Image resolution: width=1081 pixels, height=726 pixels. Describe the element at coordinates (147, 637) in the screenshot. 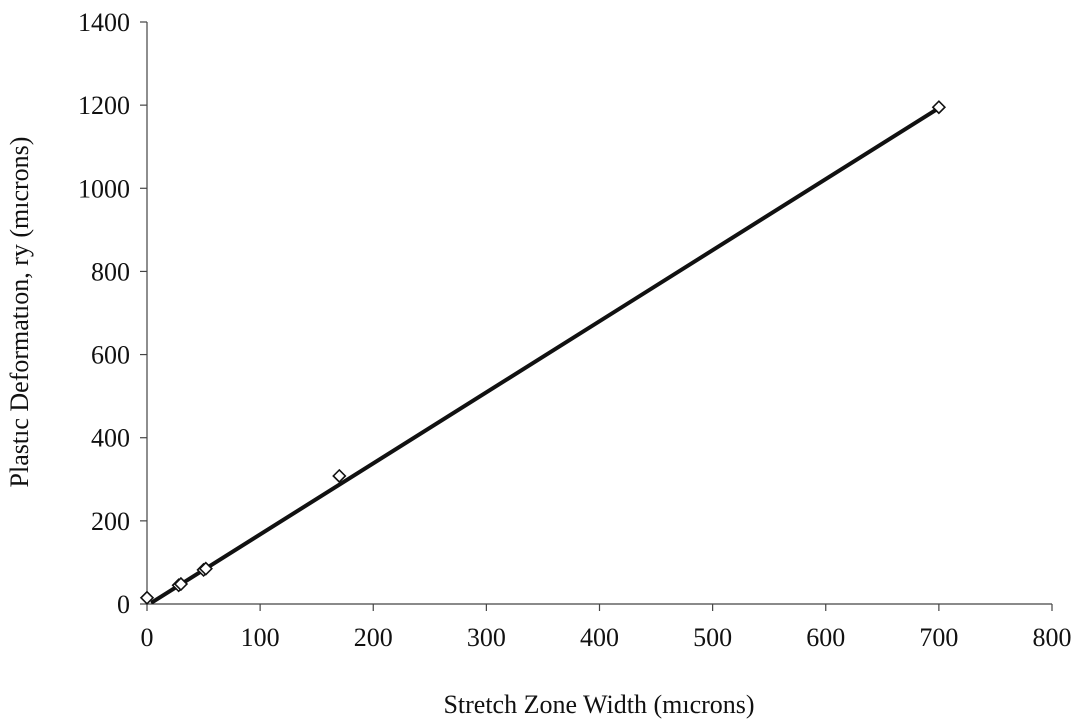

I see `x-tick-label-0: 0` at that location.